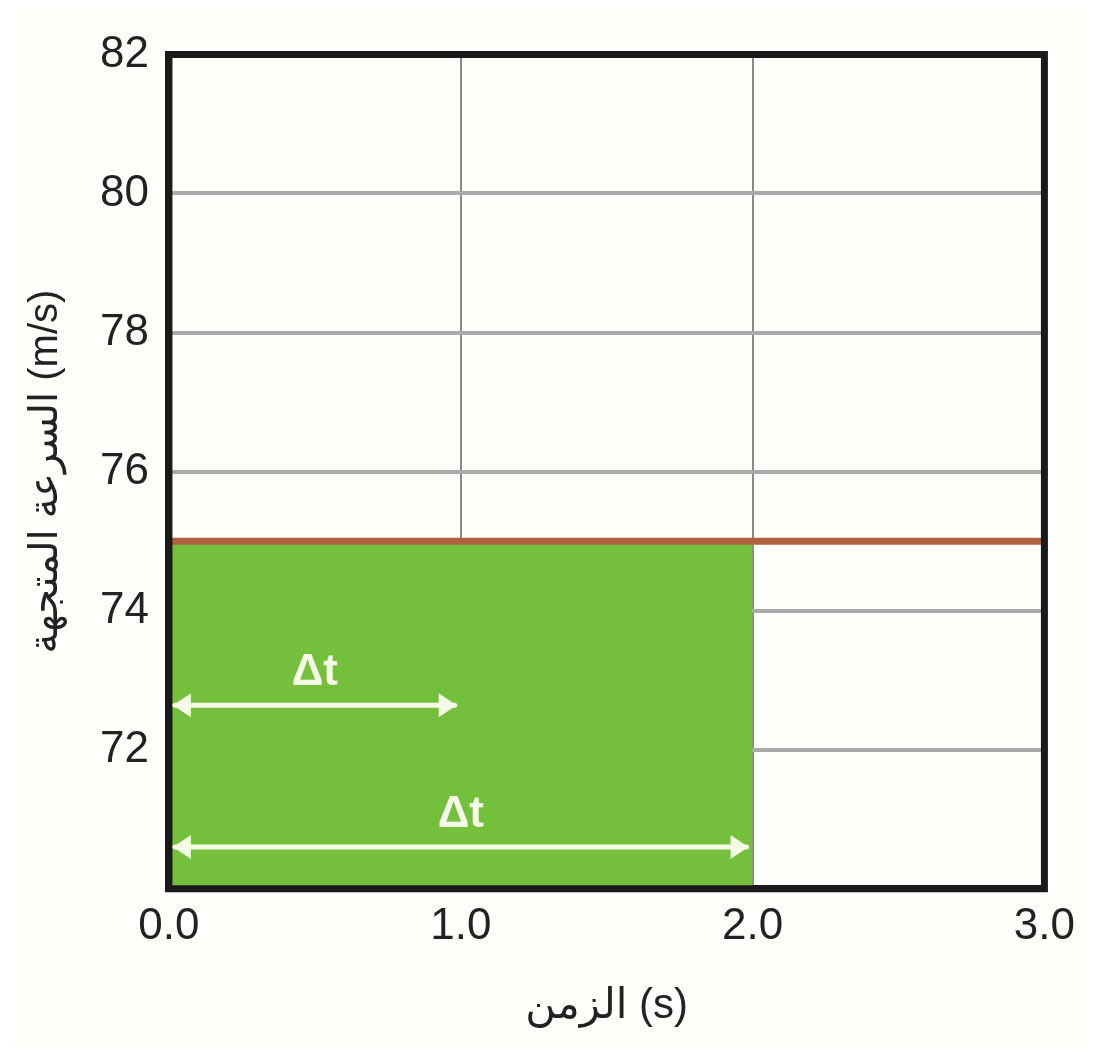 Image resolution: width=1095 pixels, height=1054 pixels. I want to click on x-axis-title: الزمن (s), so click(607, 1004).